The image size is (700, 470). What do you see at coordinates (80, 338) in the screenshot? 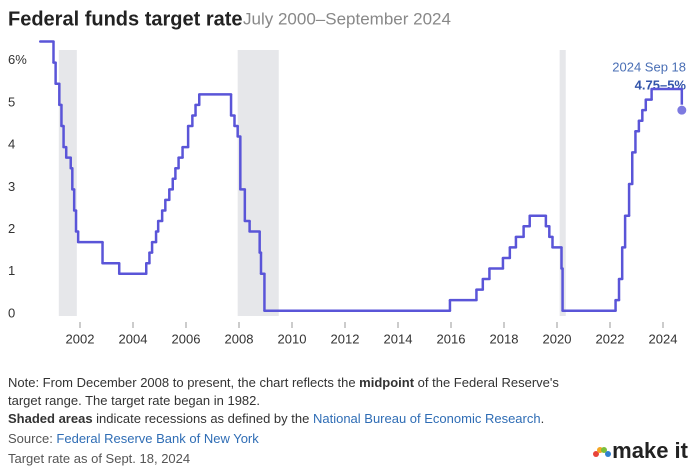
I see `x-tick-label: 2002` at bounding box center [80, 338].